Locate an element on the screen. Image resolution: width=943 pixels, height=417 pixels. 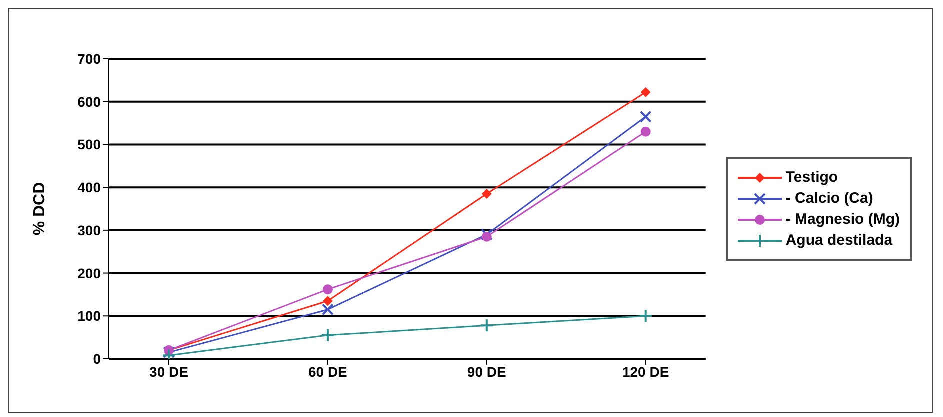
y-tick-label: 300 is located at coordinates (90, 230).